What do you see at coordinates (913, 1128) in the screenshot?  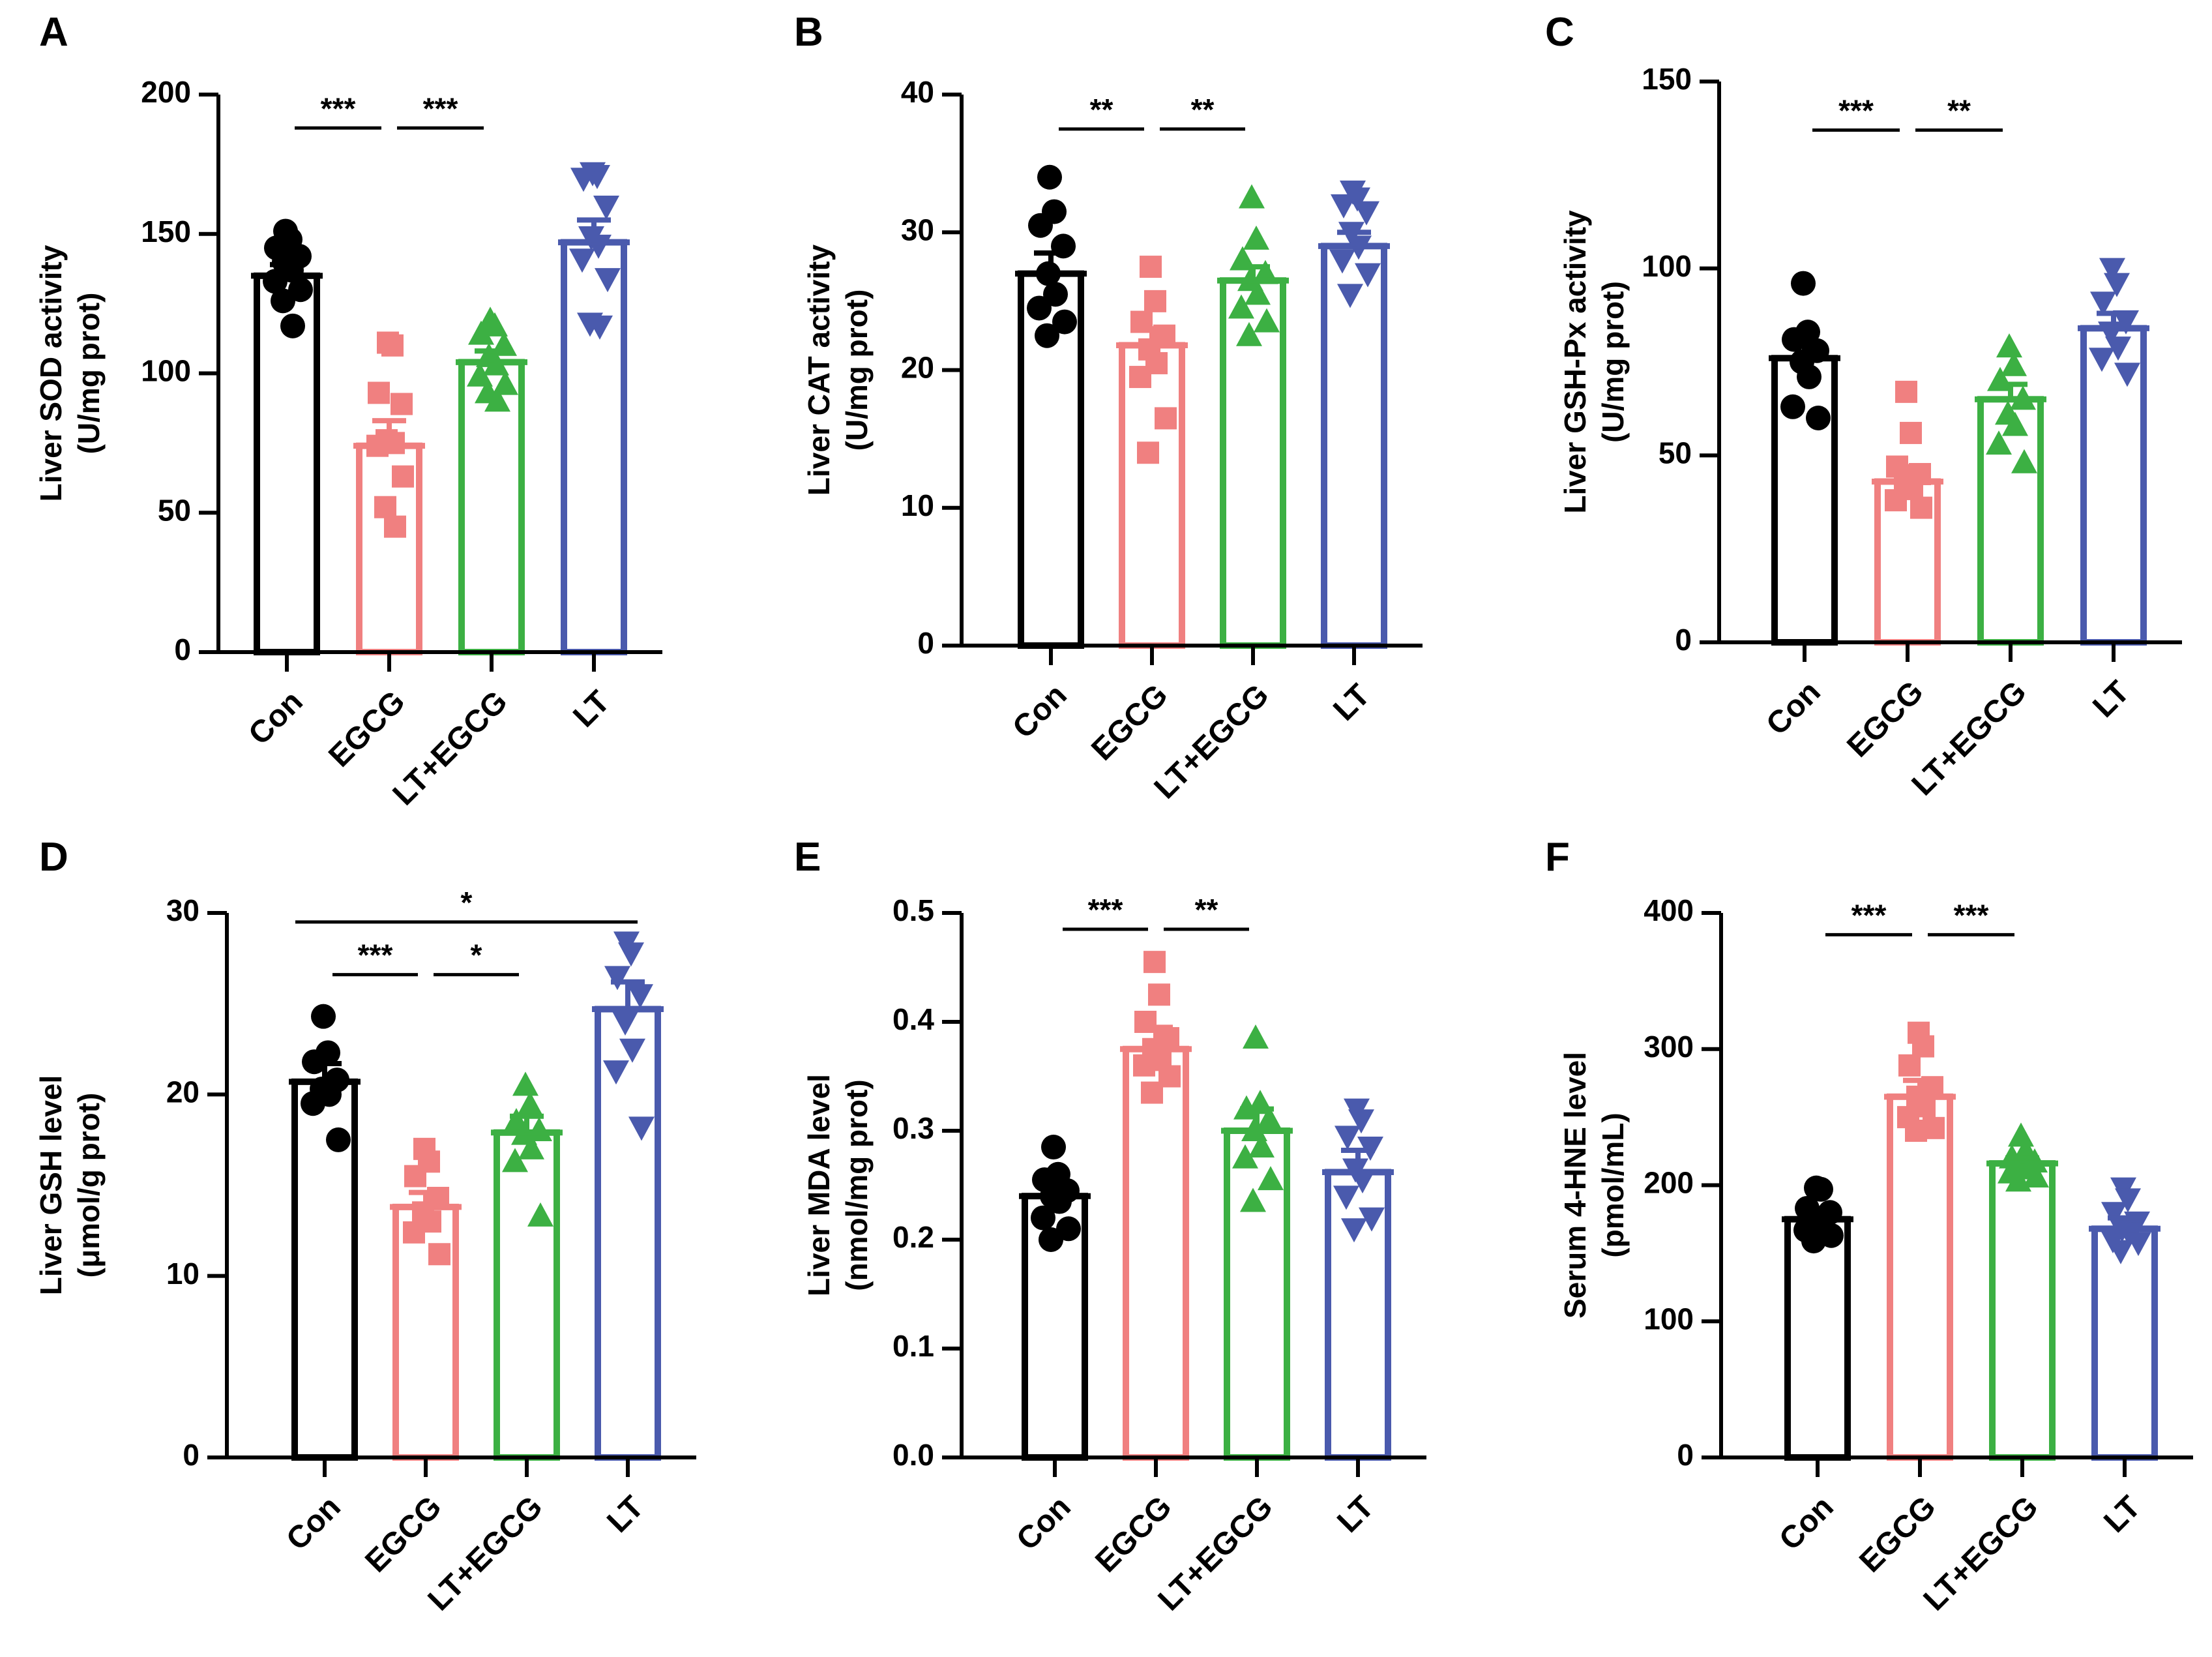 I see `y-tick-label: 0.3` at bounding box center [913, 1128].